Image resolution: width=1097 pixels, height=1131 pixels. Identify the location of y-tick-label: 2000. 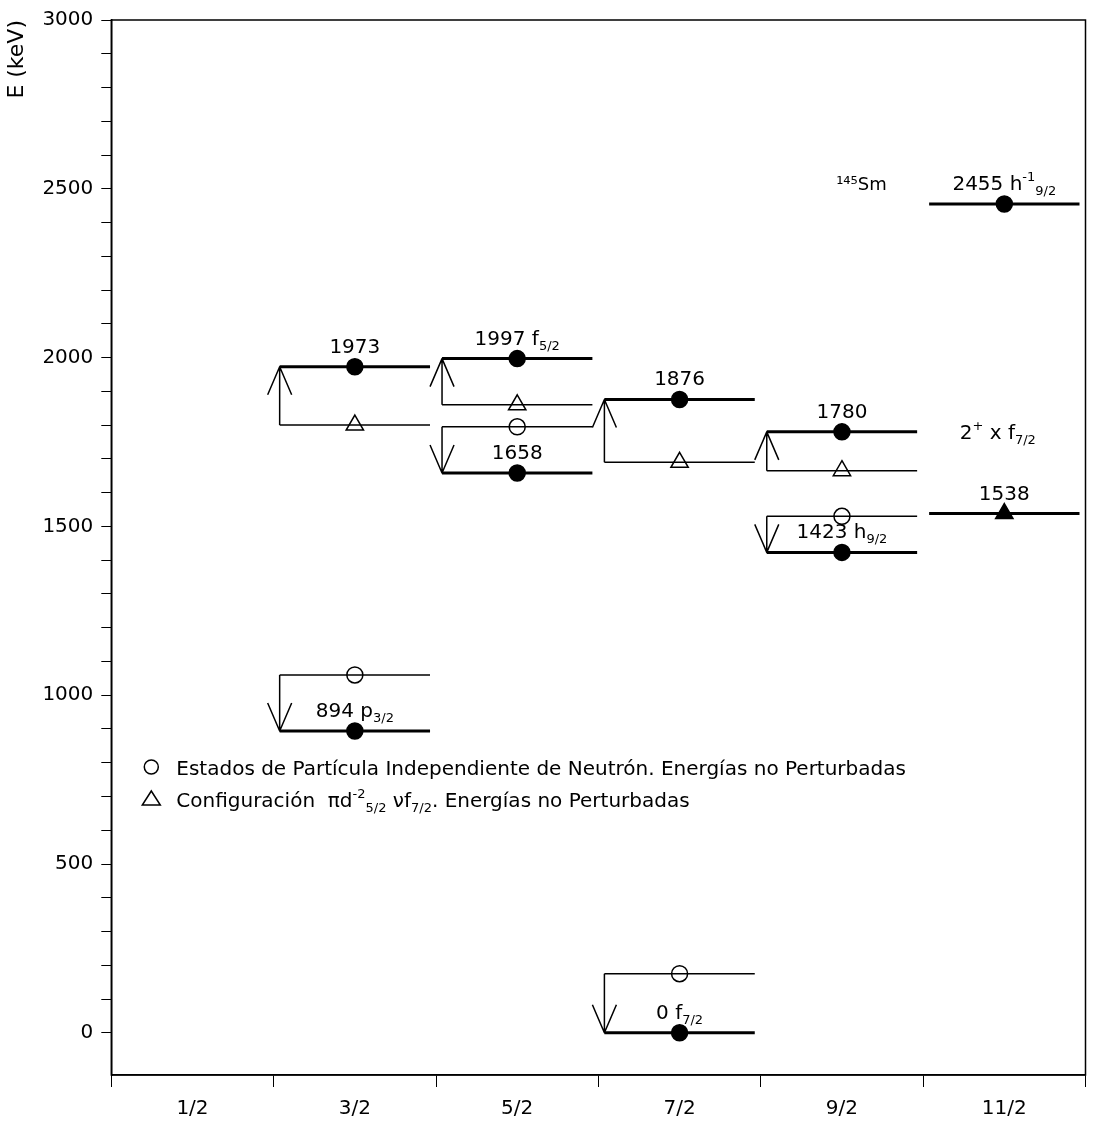
(68, 355).